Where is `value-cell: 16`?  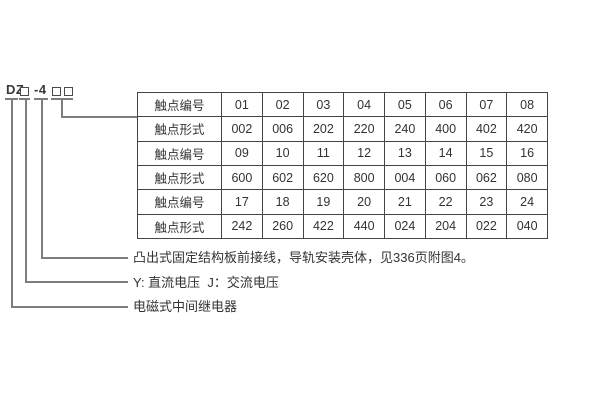
value-cell: 16 is located at coordinates (527, 153).